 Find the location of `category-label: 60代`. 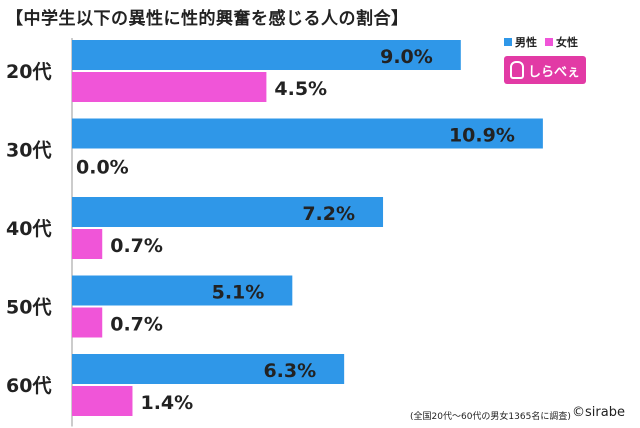

category-label: 60代 is located at coordinates (28, 386).